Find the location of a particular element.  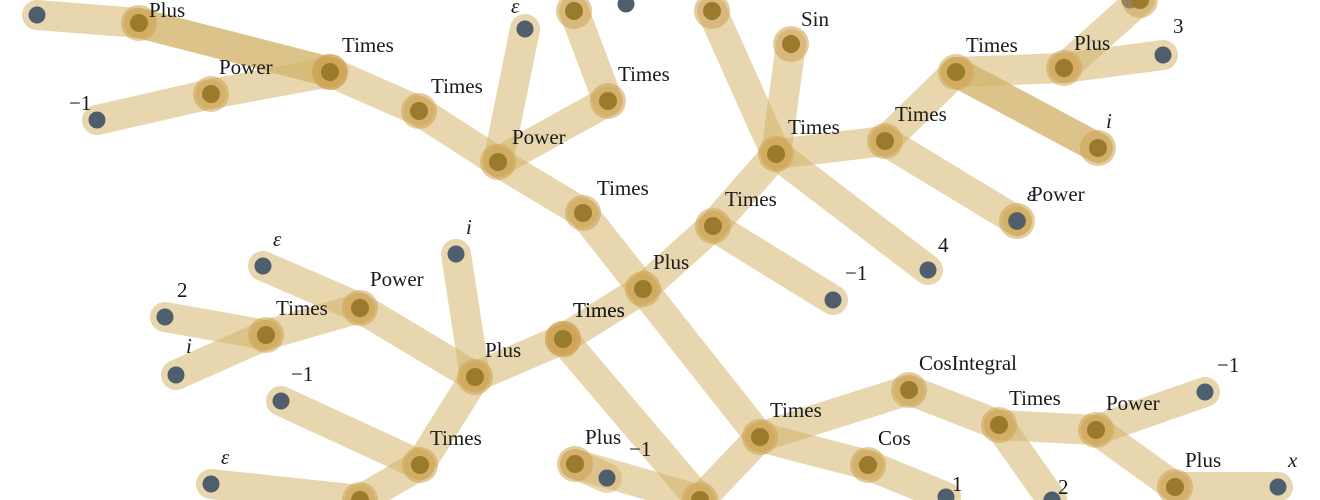

node-label: 1 is located at coordinates (957, 484).